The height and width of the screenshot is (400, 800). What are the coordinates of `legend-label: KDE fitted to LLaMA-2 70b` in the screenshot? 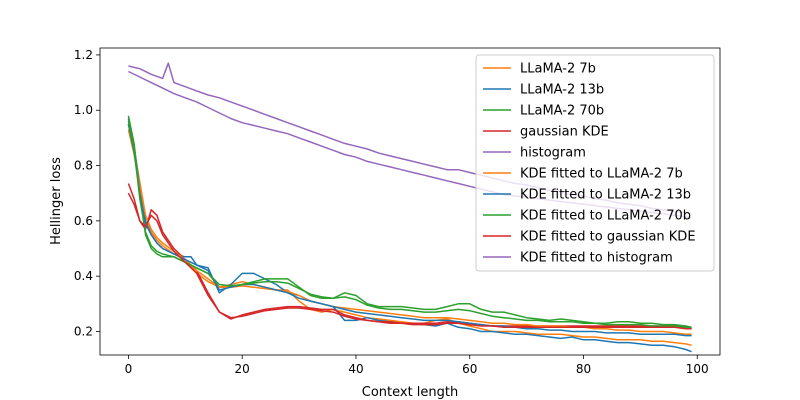 It's located at (605, 216).